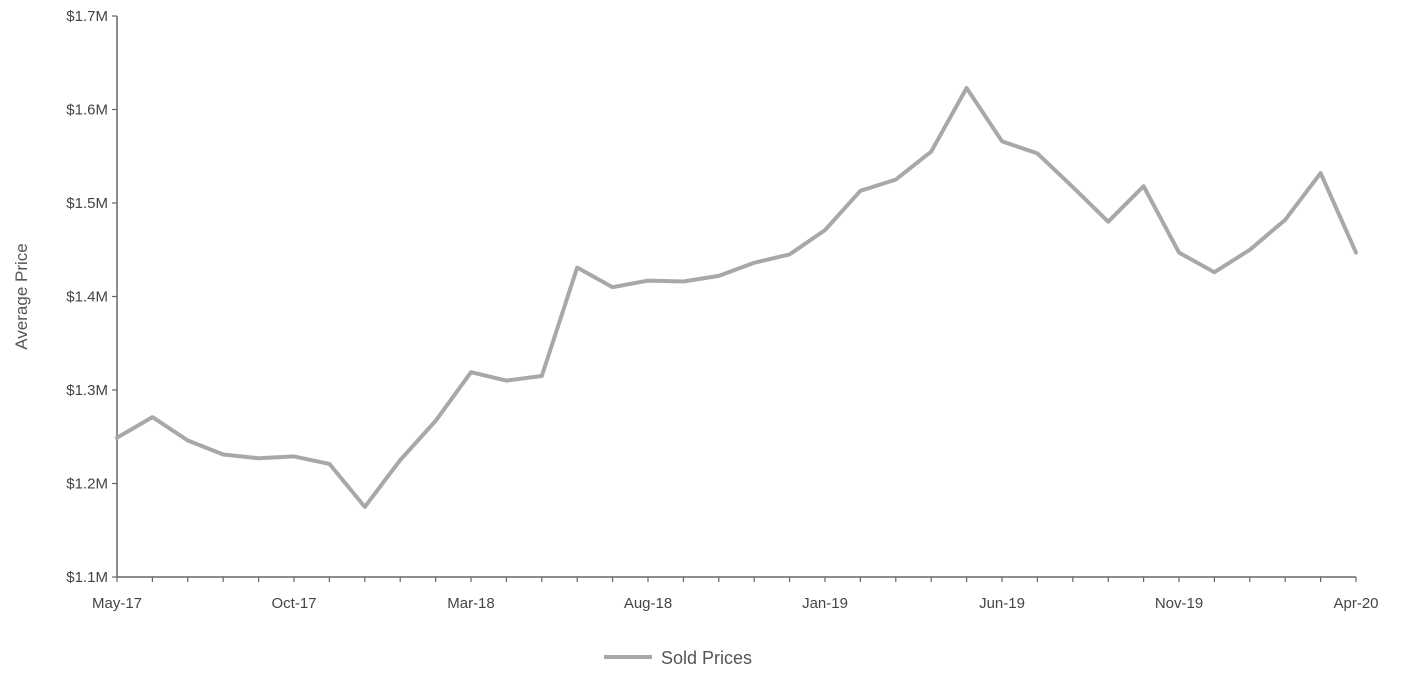 This screenshot has width=1408, height=677. I want to click on legend-label: Sold Prices, so click(706, 658).